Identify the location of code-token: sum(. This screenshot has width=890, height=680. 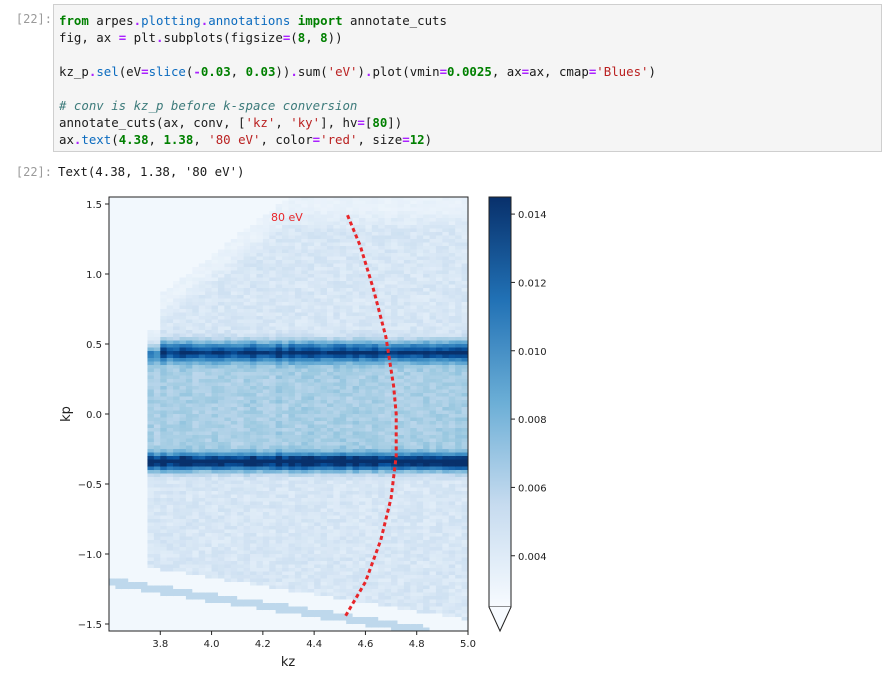
(312, 71).